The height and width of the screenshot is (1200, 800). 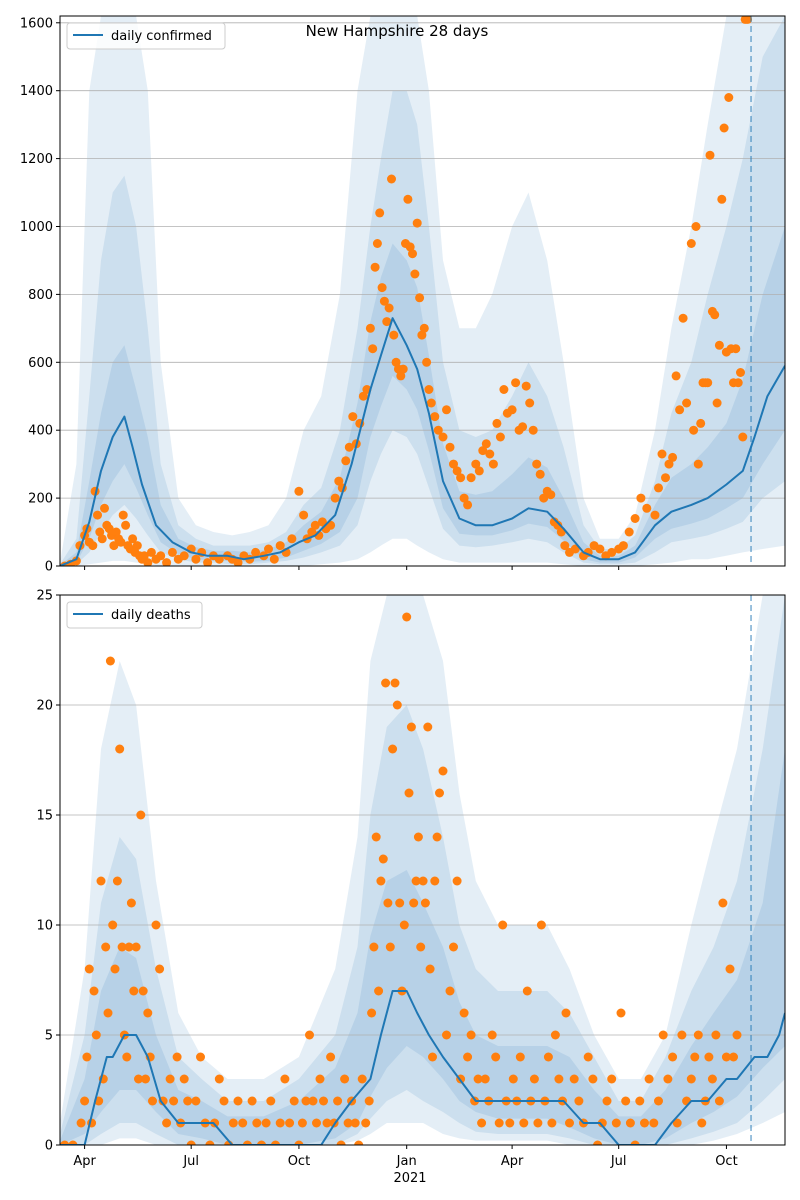 What do you see at coordinates (512, 1161) in the screenshot?
I see `x-tick-label: Apr` at bounding box center [512, 1161].